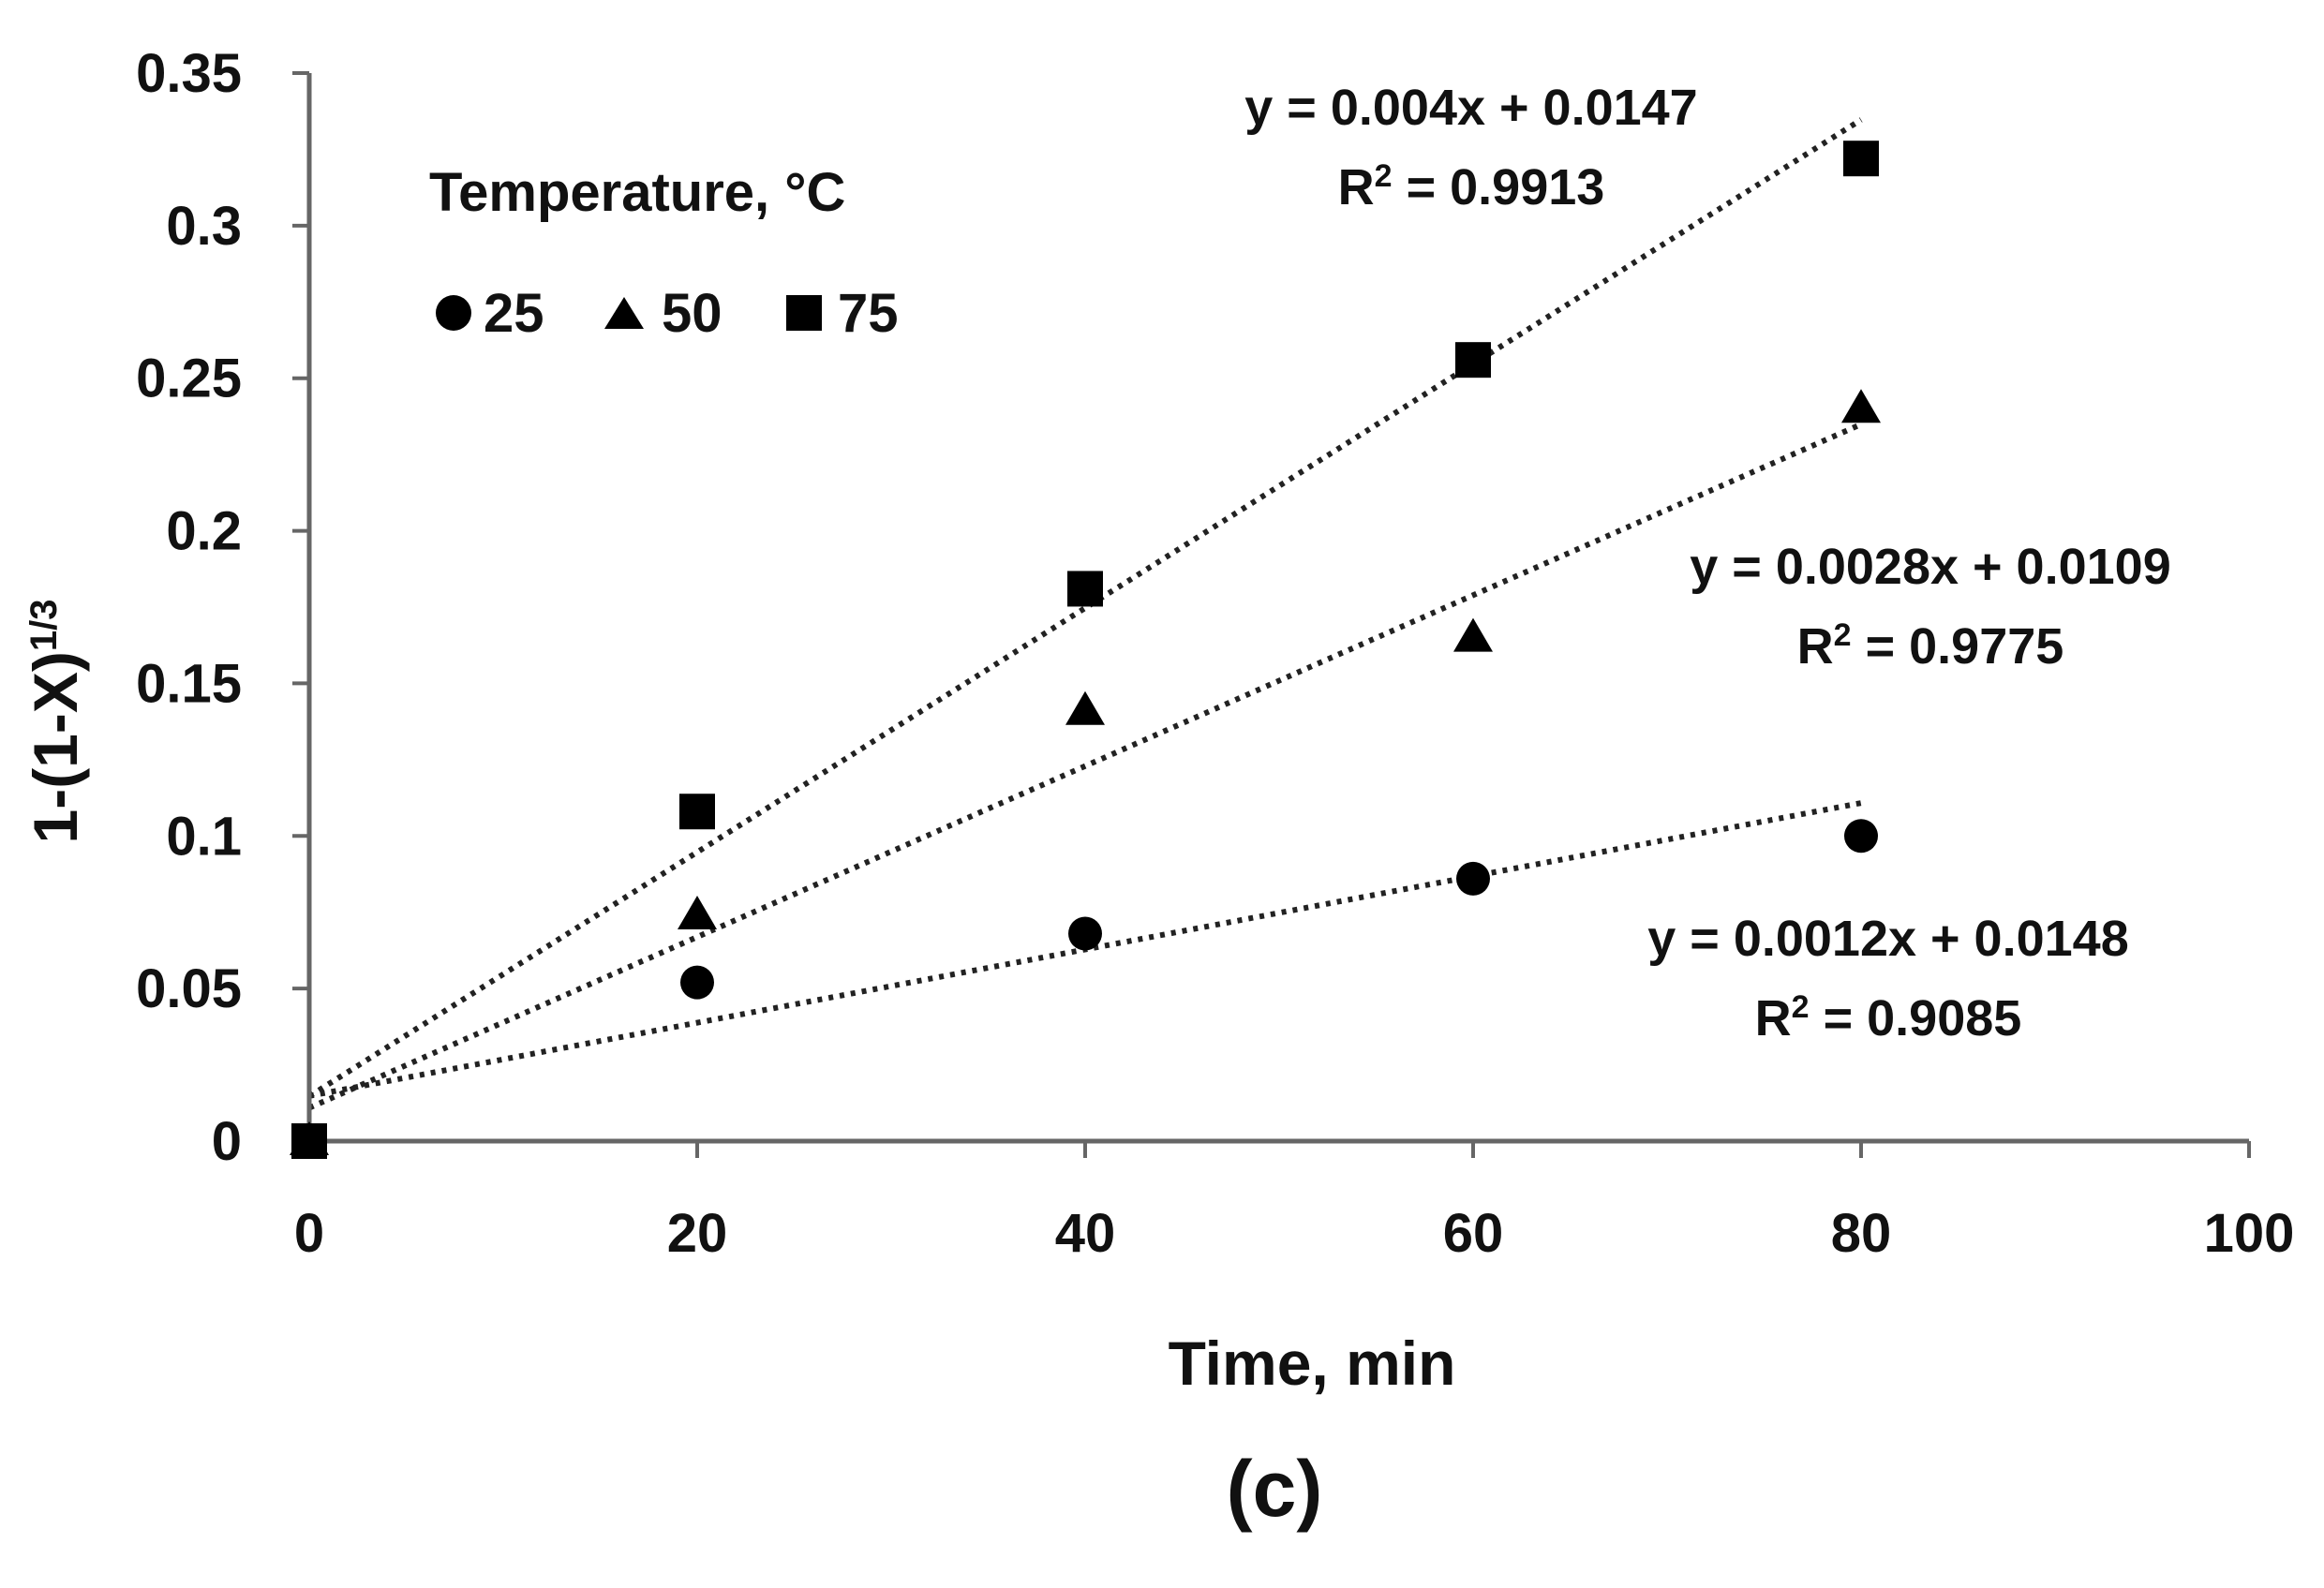  What do you see at coordinates (2249, 1233) in the screenshot?
I see `x-tick-label: 100` at bounding box center [2249, 1233].